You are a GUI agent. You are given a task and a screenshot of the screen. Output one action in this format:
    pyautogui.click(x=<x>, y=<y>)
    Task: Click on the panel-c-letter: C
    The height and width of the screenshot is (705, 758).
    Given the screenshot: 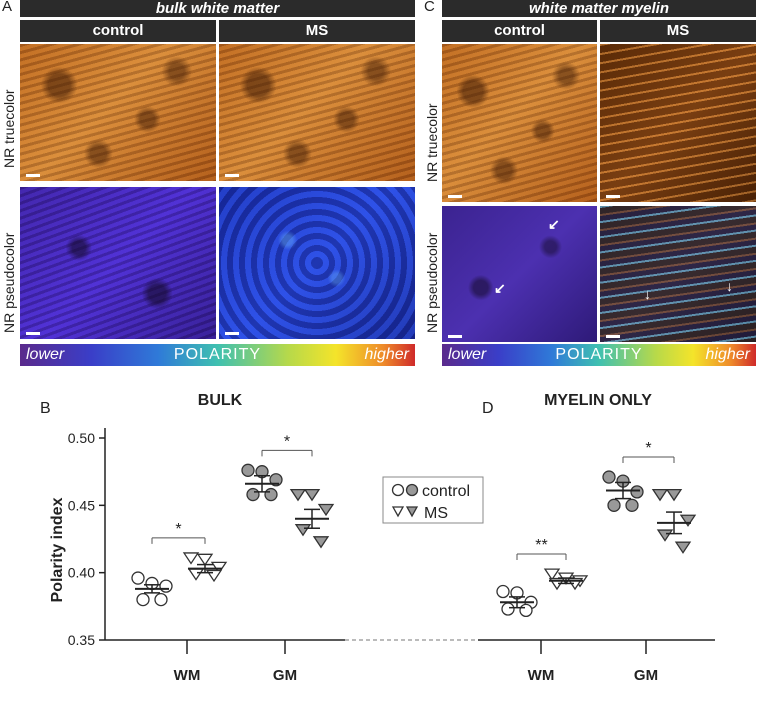 What is the action you would take?
    pyautogui.click(x=429, y=7)
    